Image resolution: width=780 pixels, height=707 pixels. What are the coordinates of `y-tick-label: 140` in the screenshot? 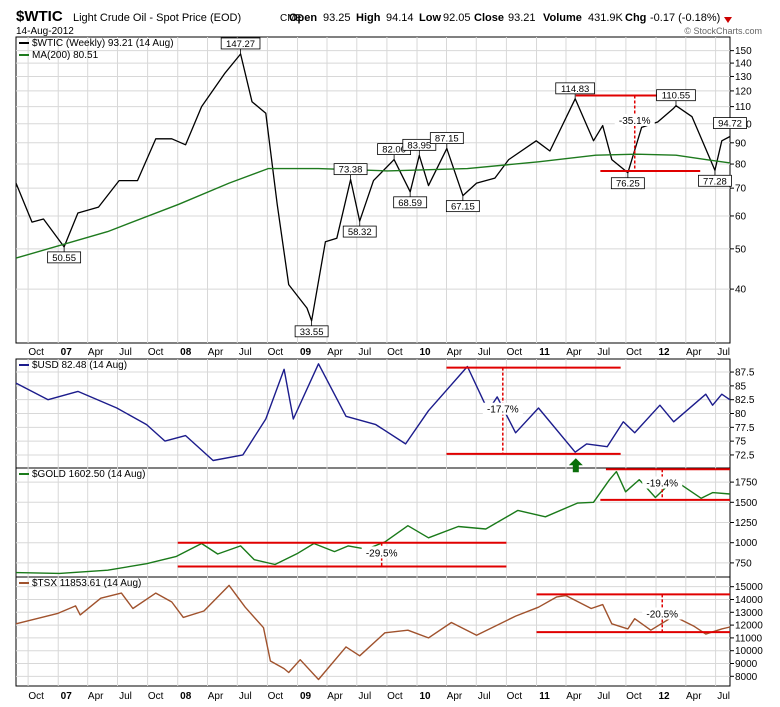 It's located at (743, 64).